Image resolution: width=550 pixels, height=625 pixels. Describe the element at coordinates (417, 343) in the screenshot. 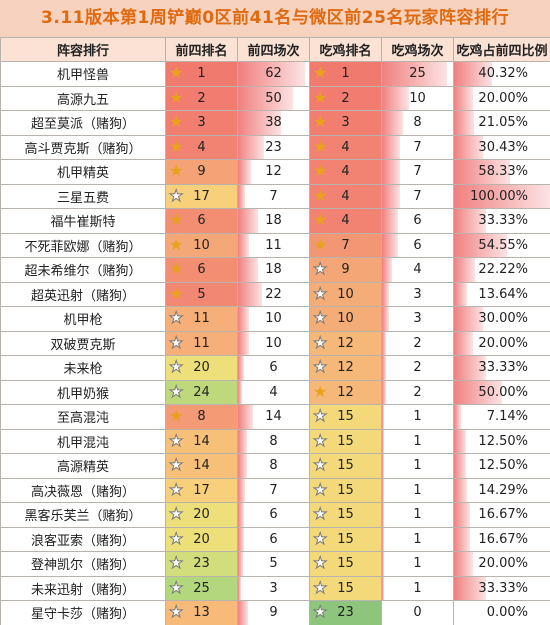

I see `win-games-cell: 2` at that location.